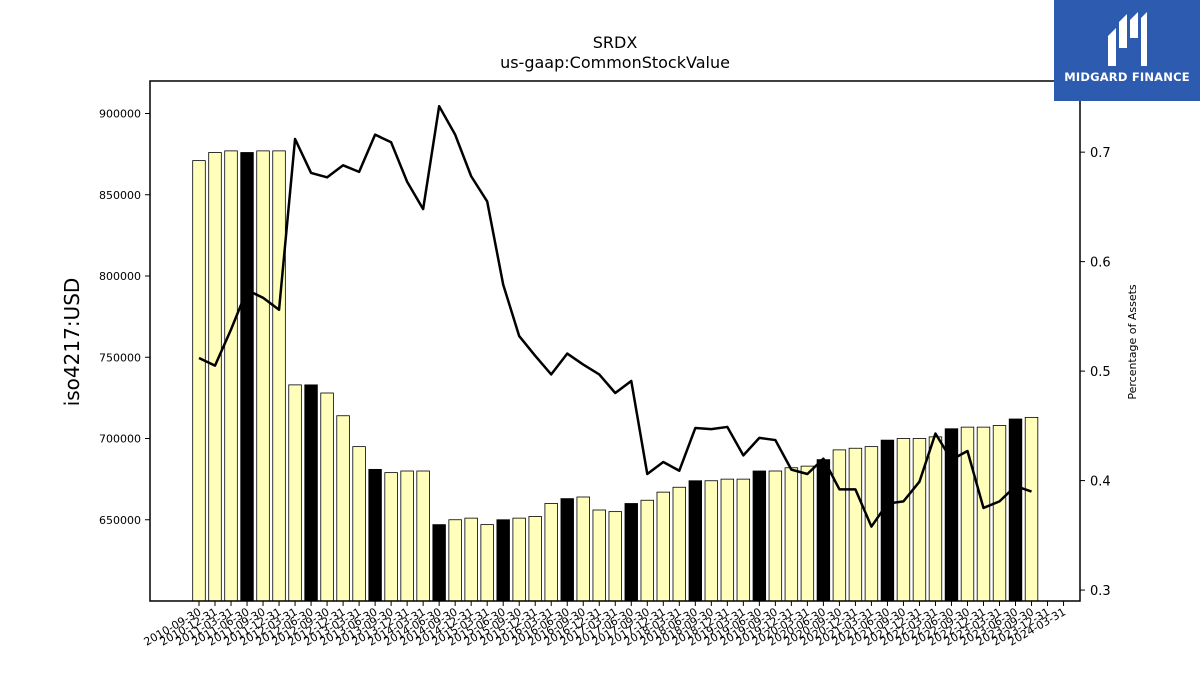  I want to click on y-tick-label: 900000, so click(120, 114).